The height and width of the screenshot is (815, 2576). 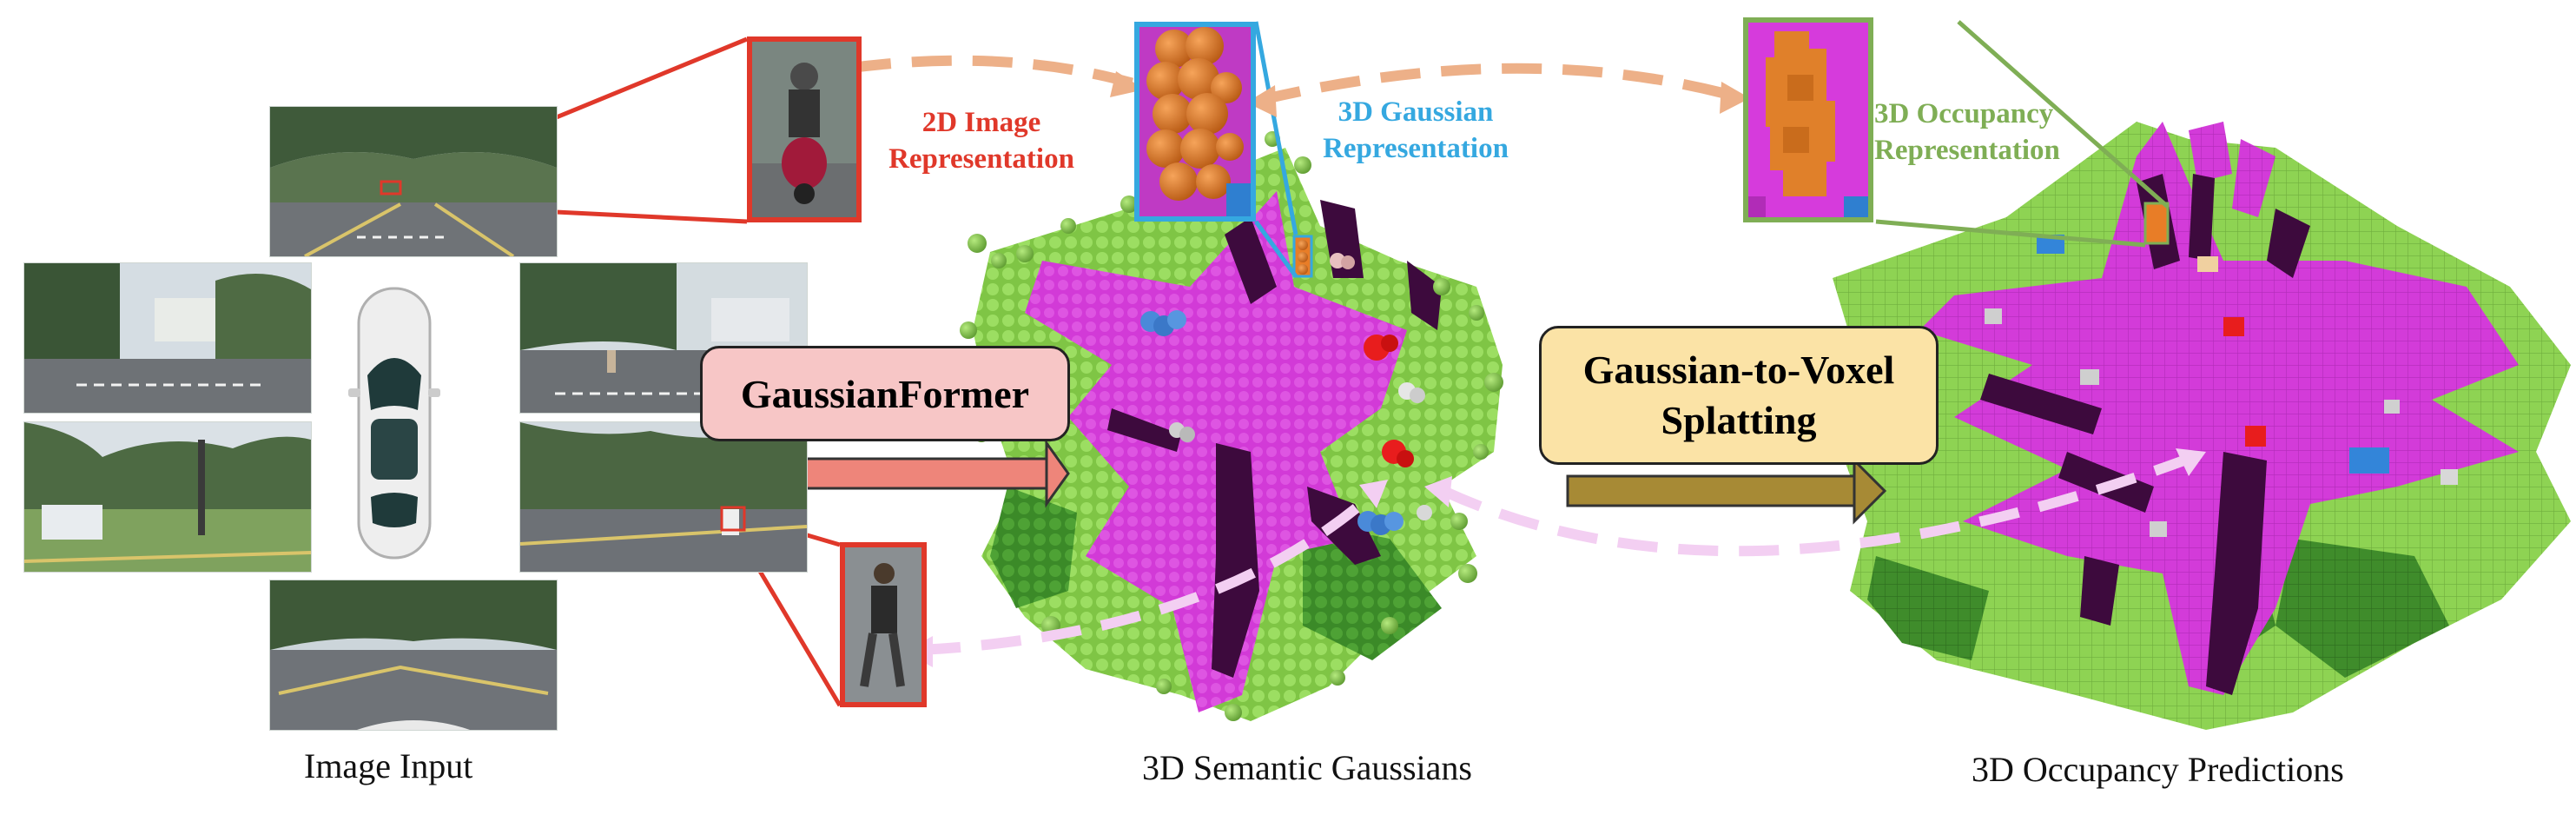 What do you see at coordinates (1967, 150) in the screenshot?
I see `occupancy-representation-line2: Representation` at bounding box center [1967, 150].